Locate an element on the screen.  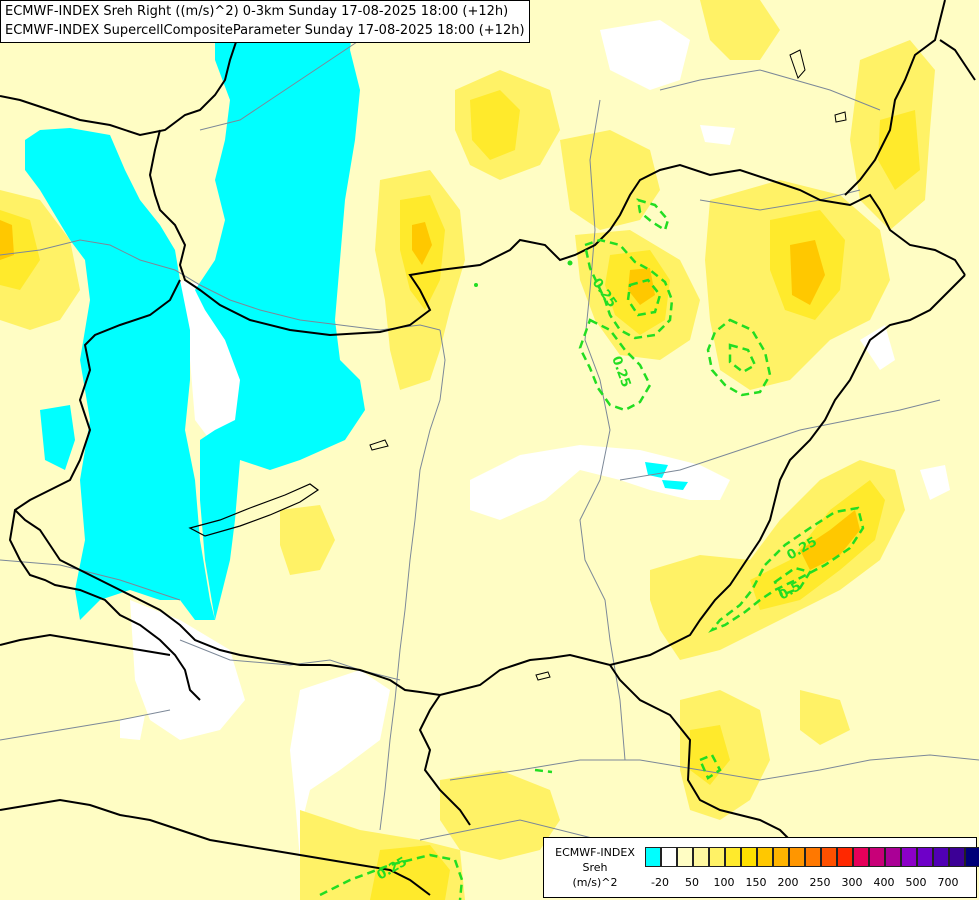
scp-contour-north-inner is located at coordinates (644, 297).